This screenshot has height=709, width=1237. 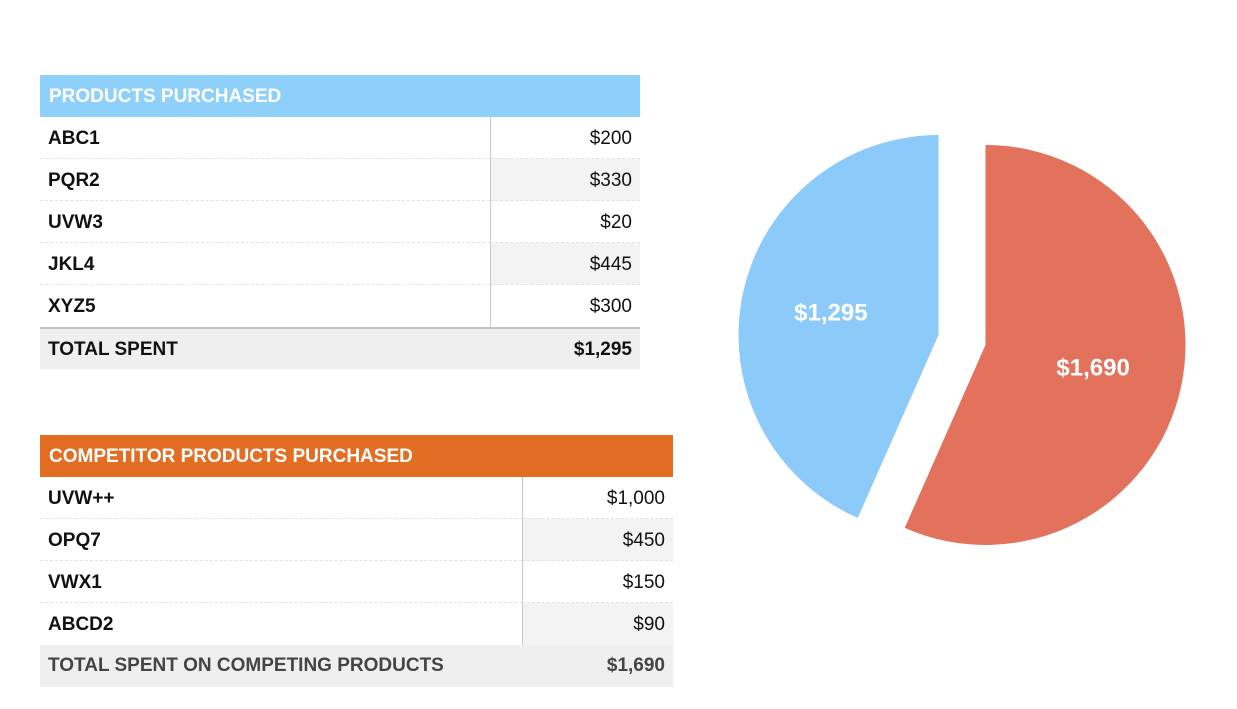 What do you see at coordinates (265, 222) in the screenshot?
I see `product-name: UVW3` at bounding box center [265, 222].